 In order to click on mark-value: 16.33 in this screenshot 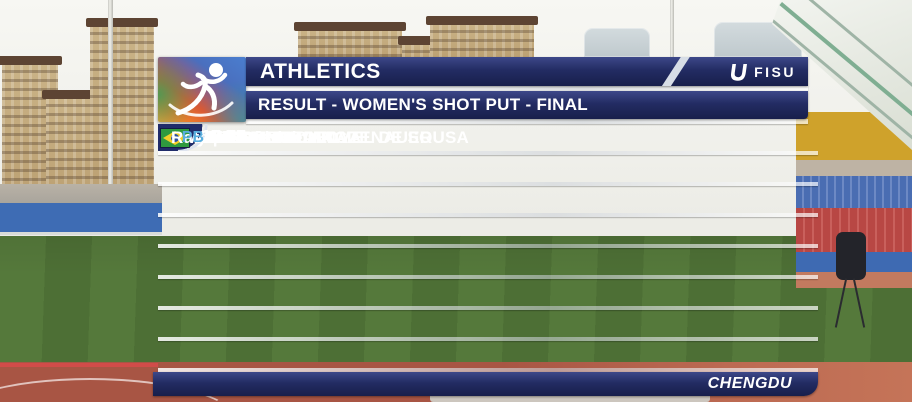, I will do `click(223, 137)`.